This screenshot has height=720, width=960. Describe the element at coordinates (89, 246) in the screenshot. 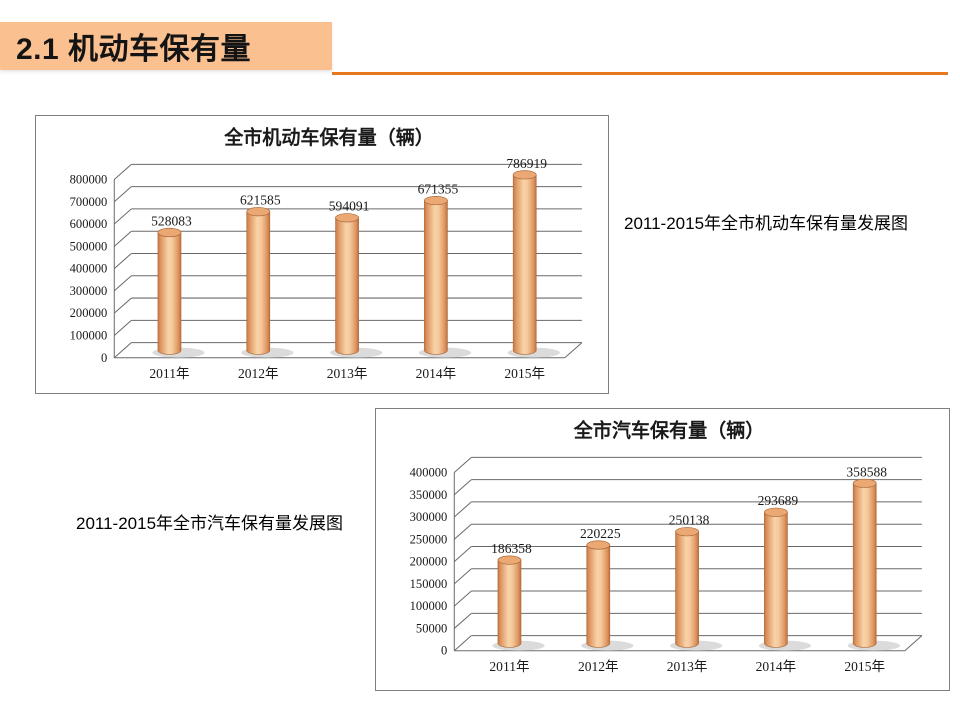

I see `y-axis-tick-label: 500000` at that location.